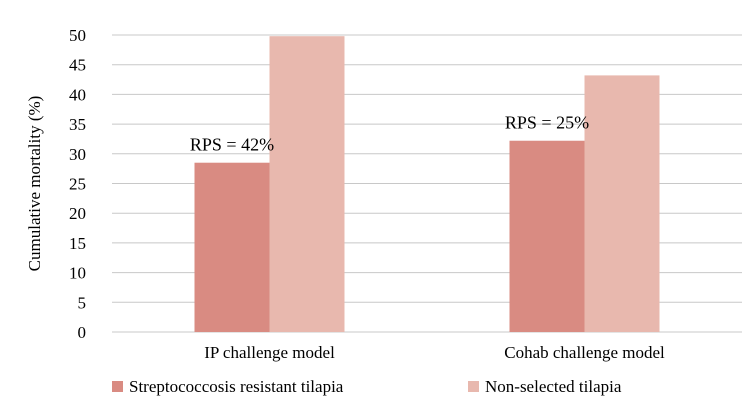 This screenshot has height=411, width=750. Describe the element at coordinates (77, 213) in the screenshot. I see `y-tick-label: 20` at that location.